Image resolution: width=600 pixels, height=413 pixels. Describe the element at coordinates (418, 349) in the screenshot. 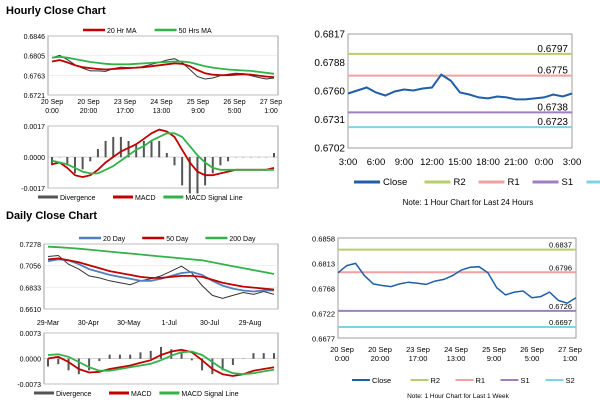

I see `pivot-week-xtick-date: 23 Sep` at that location.